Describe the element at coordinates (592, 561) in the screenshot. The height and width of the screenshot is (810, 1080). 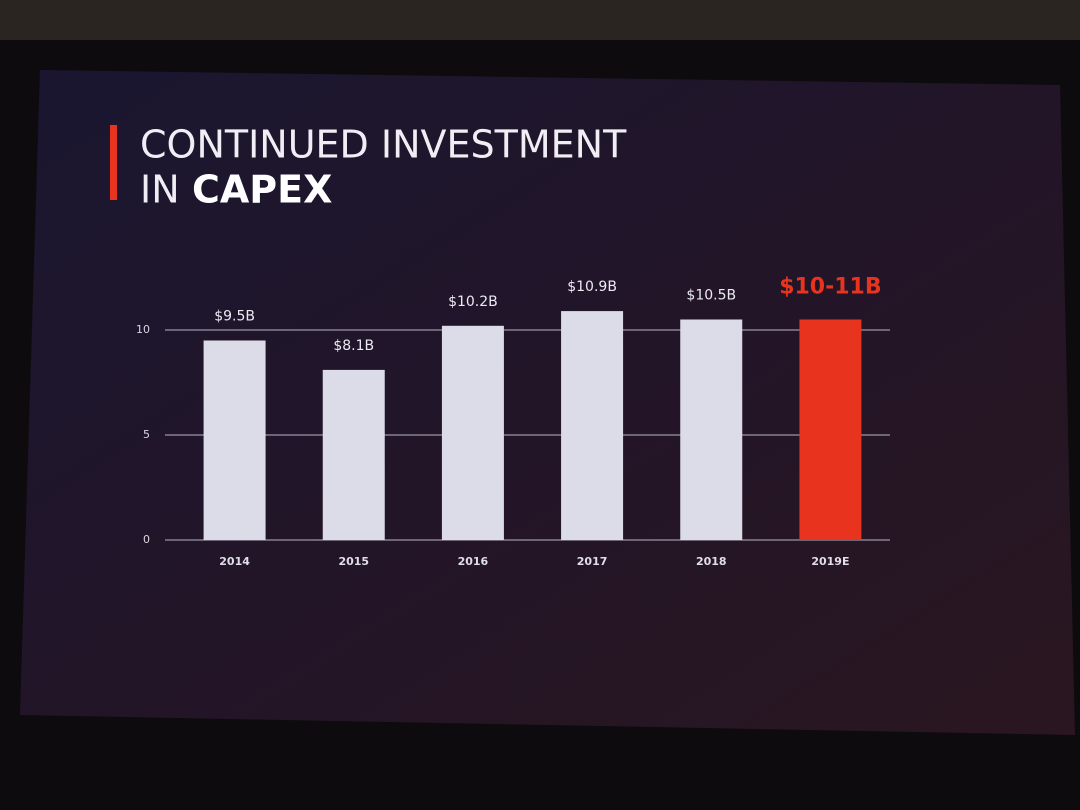
I see `x-tick-label: 2017` at that location.